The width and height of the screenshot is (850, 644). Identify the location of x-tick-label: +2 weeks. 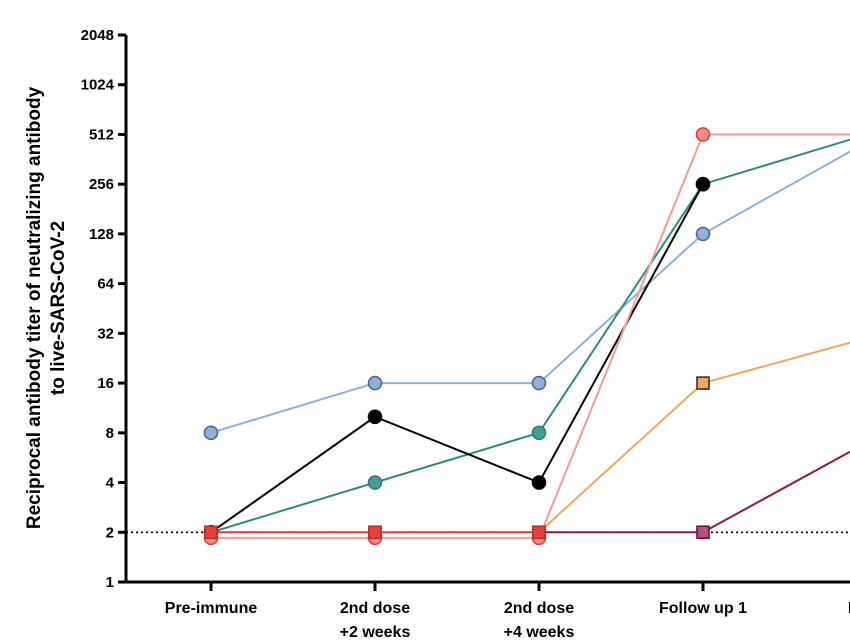
(375, 632).